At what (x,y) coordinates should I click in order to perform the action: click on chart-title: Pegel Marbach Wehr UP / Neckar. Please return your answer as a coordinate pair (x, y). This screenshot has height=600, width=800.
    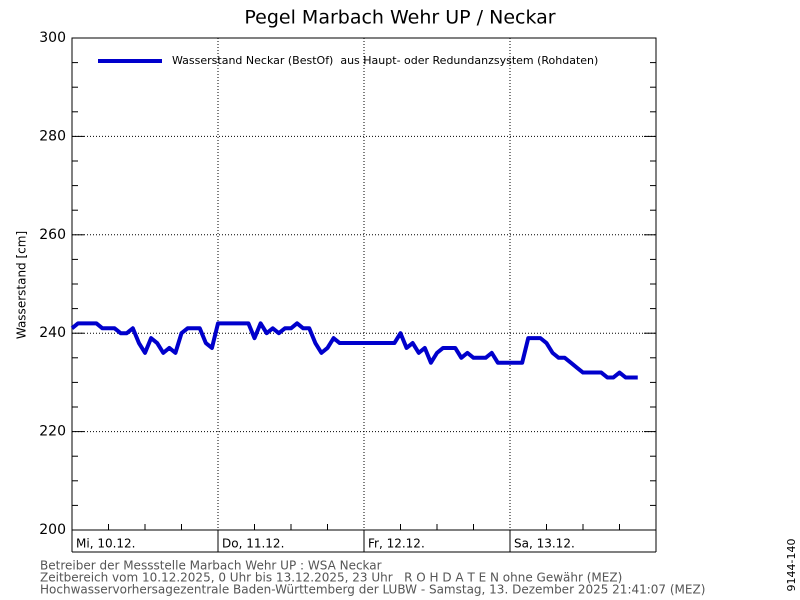
    Looking at the image, I should click on (399, 18).